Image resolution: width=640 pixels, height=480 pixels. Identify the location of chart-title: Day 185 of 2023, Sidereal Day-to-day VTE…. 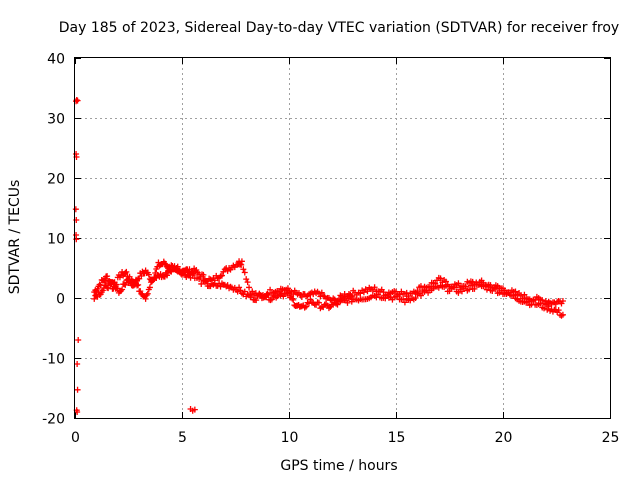
(339, 28).